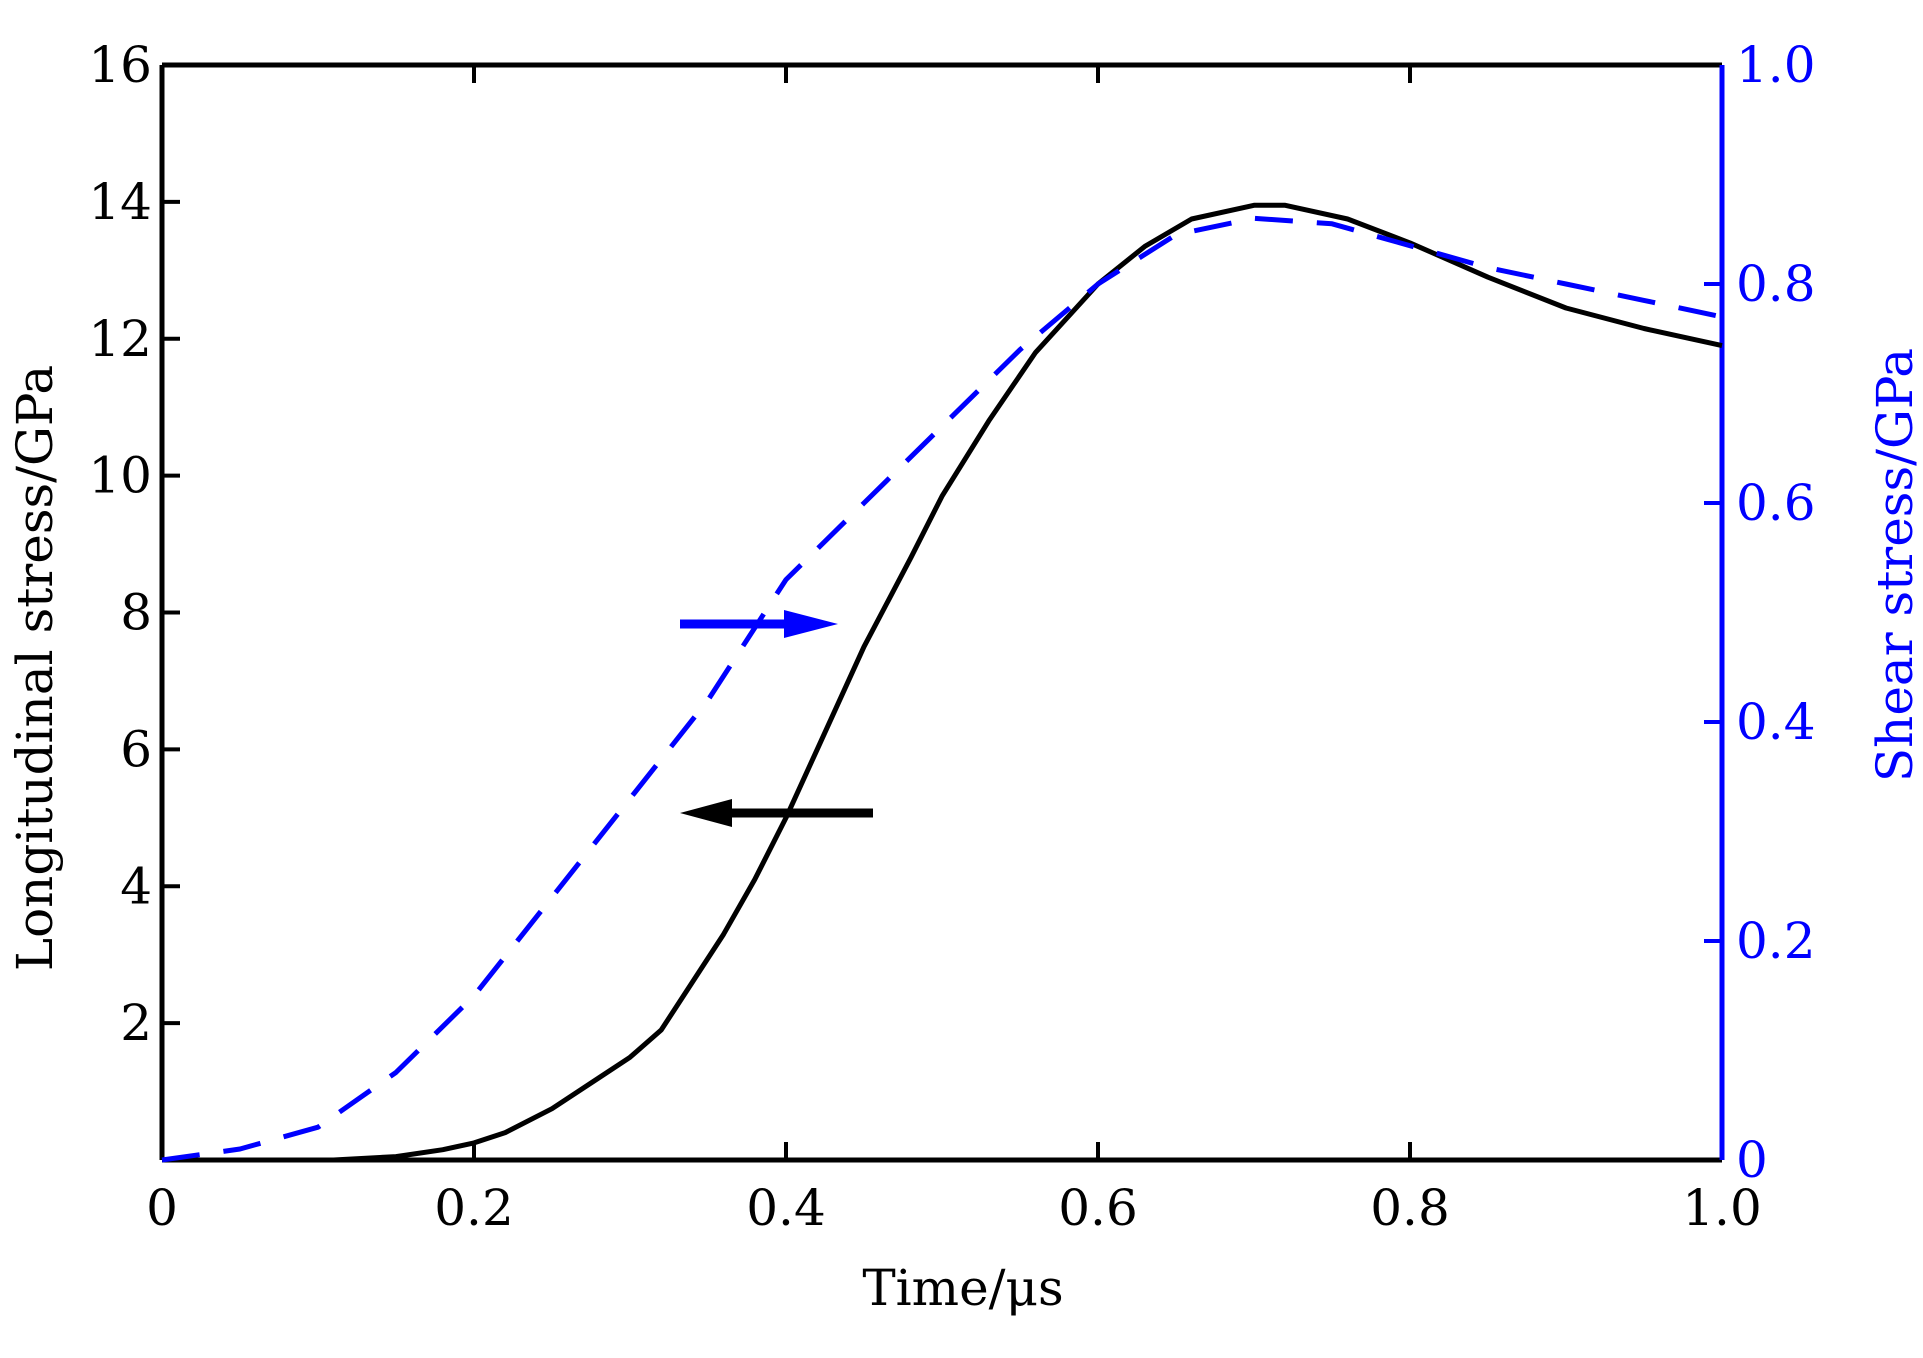 The height and width of the screenshot is (1358, 1923). What do you see at coordinates (162, 1208) in the screenshot?
I see `x-tick-label: 0` at bounding box center [162, 1208].